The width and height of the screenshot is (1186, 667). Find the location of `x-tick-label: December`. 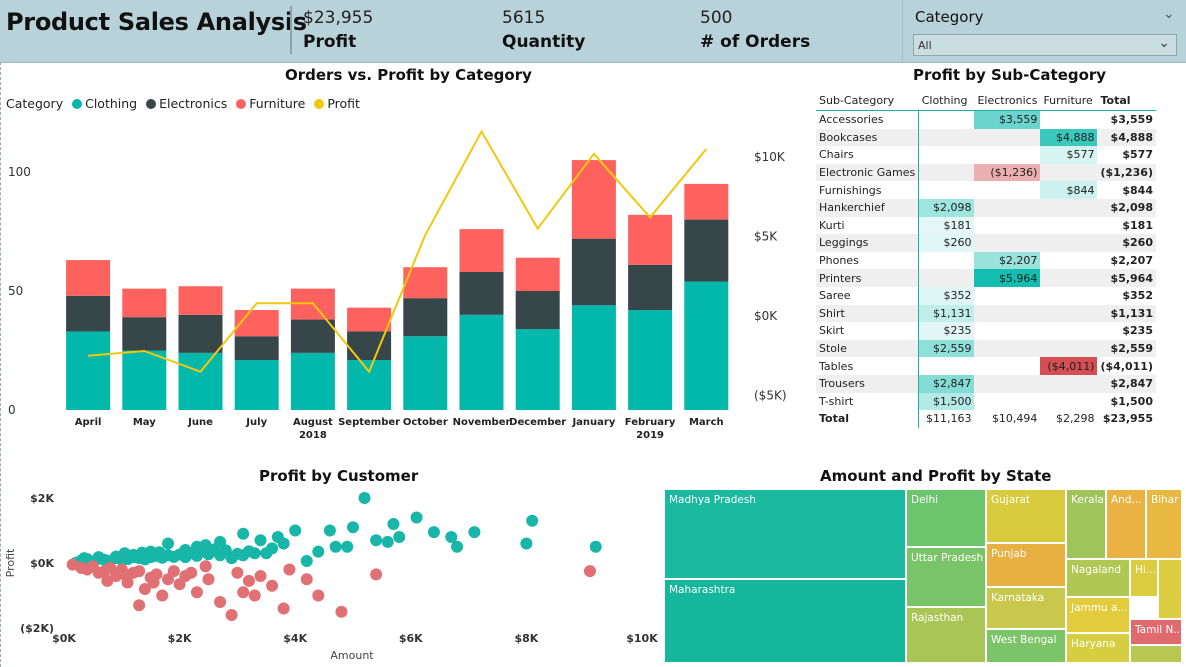

x-tick-label: December is located at coordinates (537, 422).